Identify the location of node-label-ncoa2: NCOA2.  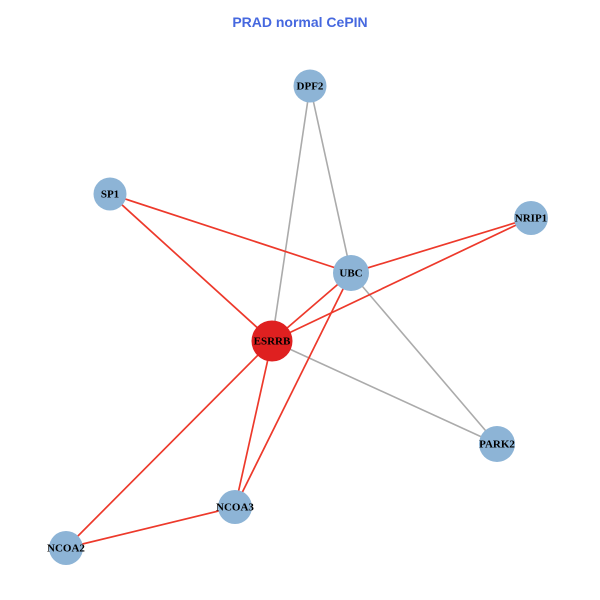
(66, 549).